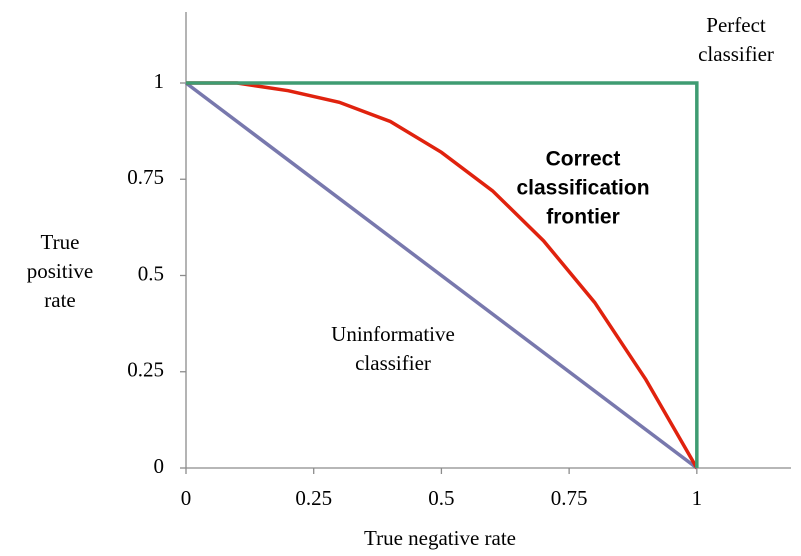  I want to click on annotation: Correct, so click(583, 159).